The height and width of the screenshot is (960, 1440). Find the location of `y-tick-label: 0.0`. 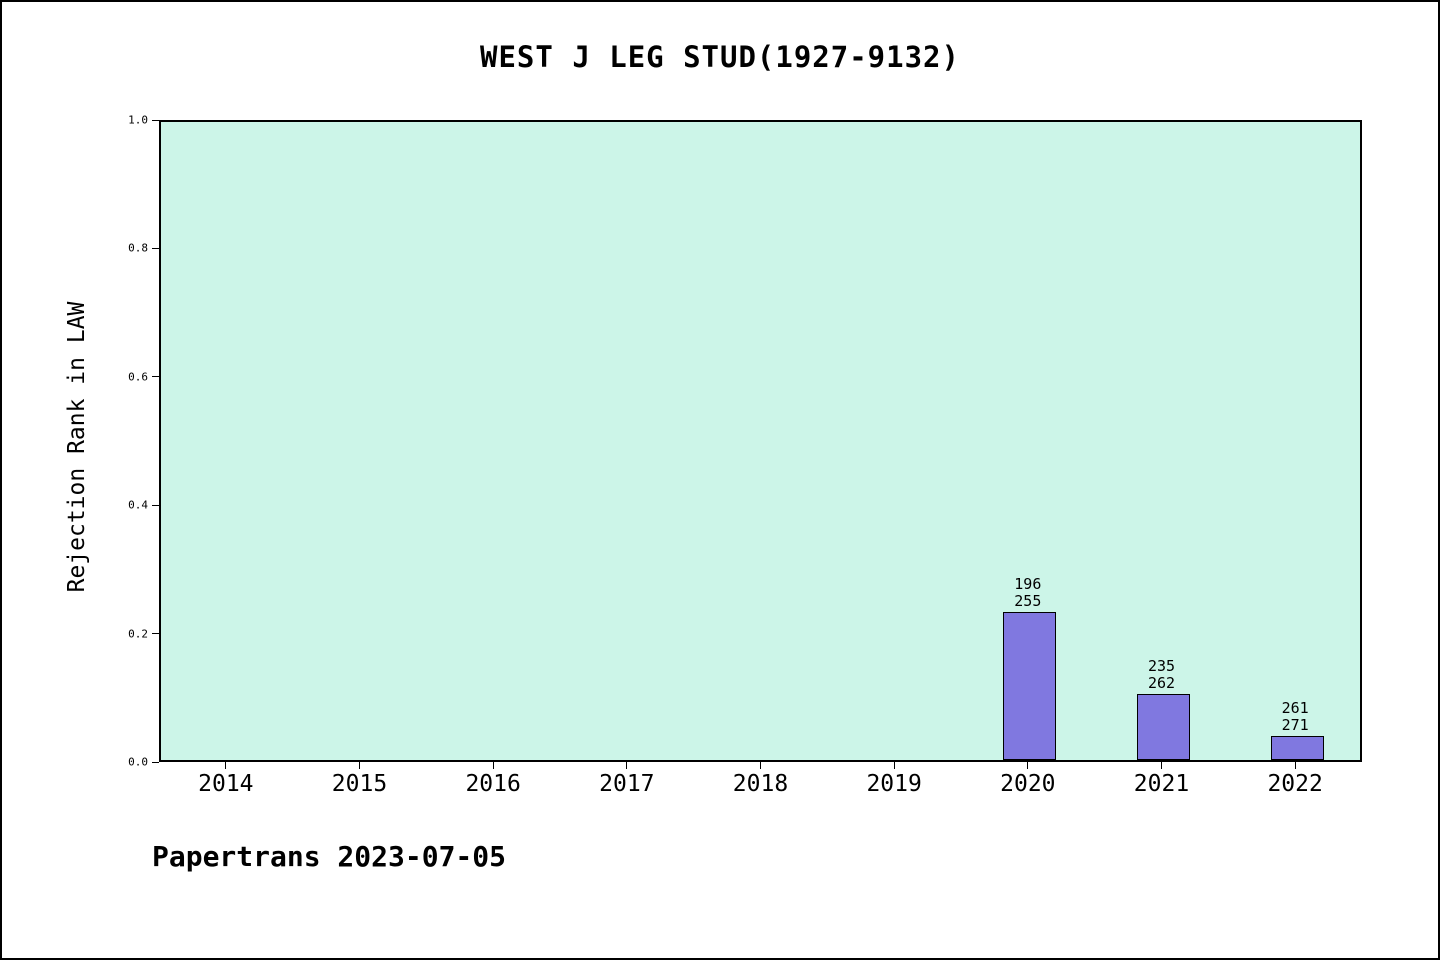

y-tick-label: 0.0 is located at coordinates (138, 762).